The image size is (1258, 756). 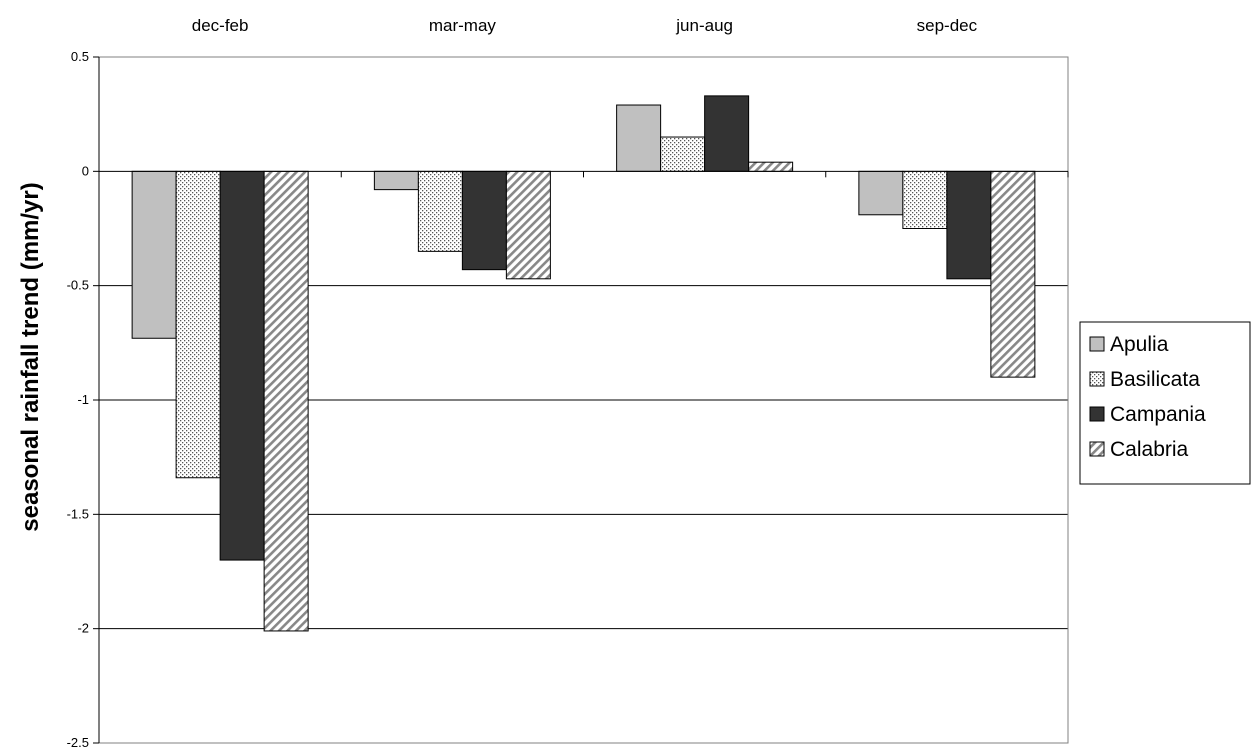 I want to click on y-tick-label: -1.5, so click(x=78, y=513).